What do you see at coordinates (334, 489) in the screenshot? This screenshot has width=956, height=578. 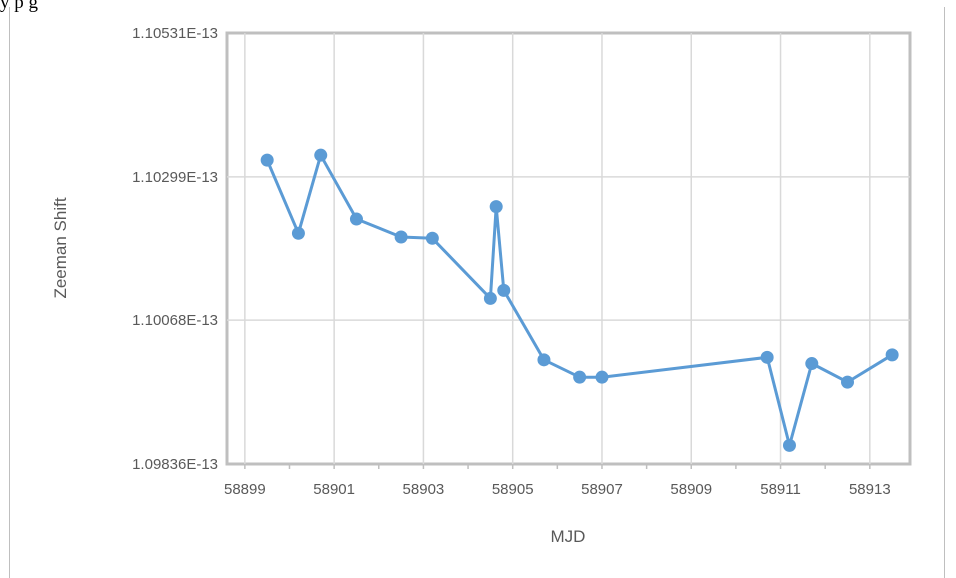 I see `x-tick-label: 58901` at bounding box center [334, 489].